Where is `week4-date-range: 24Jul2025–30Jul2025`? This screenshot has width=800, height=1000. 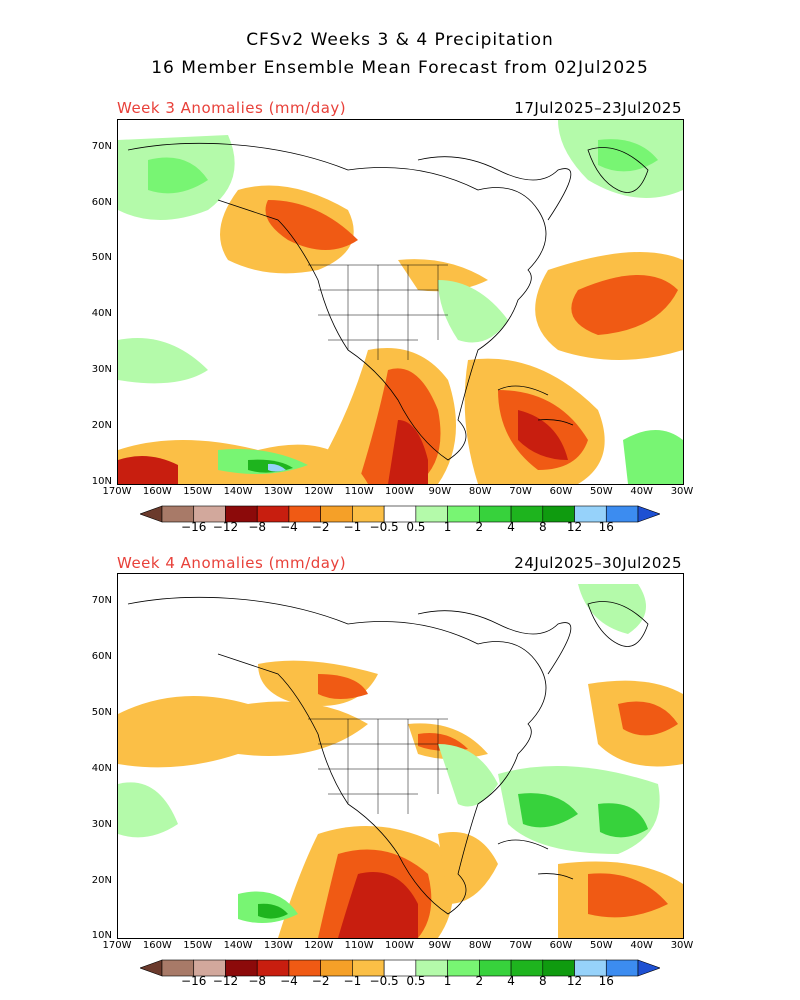
week4-date-range: 24Jul2025–30Jul2025 is located at coordinates (598, 563).